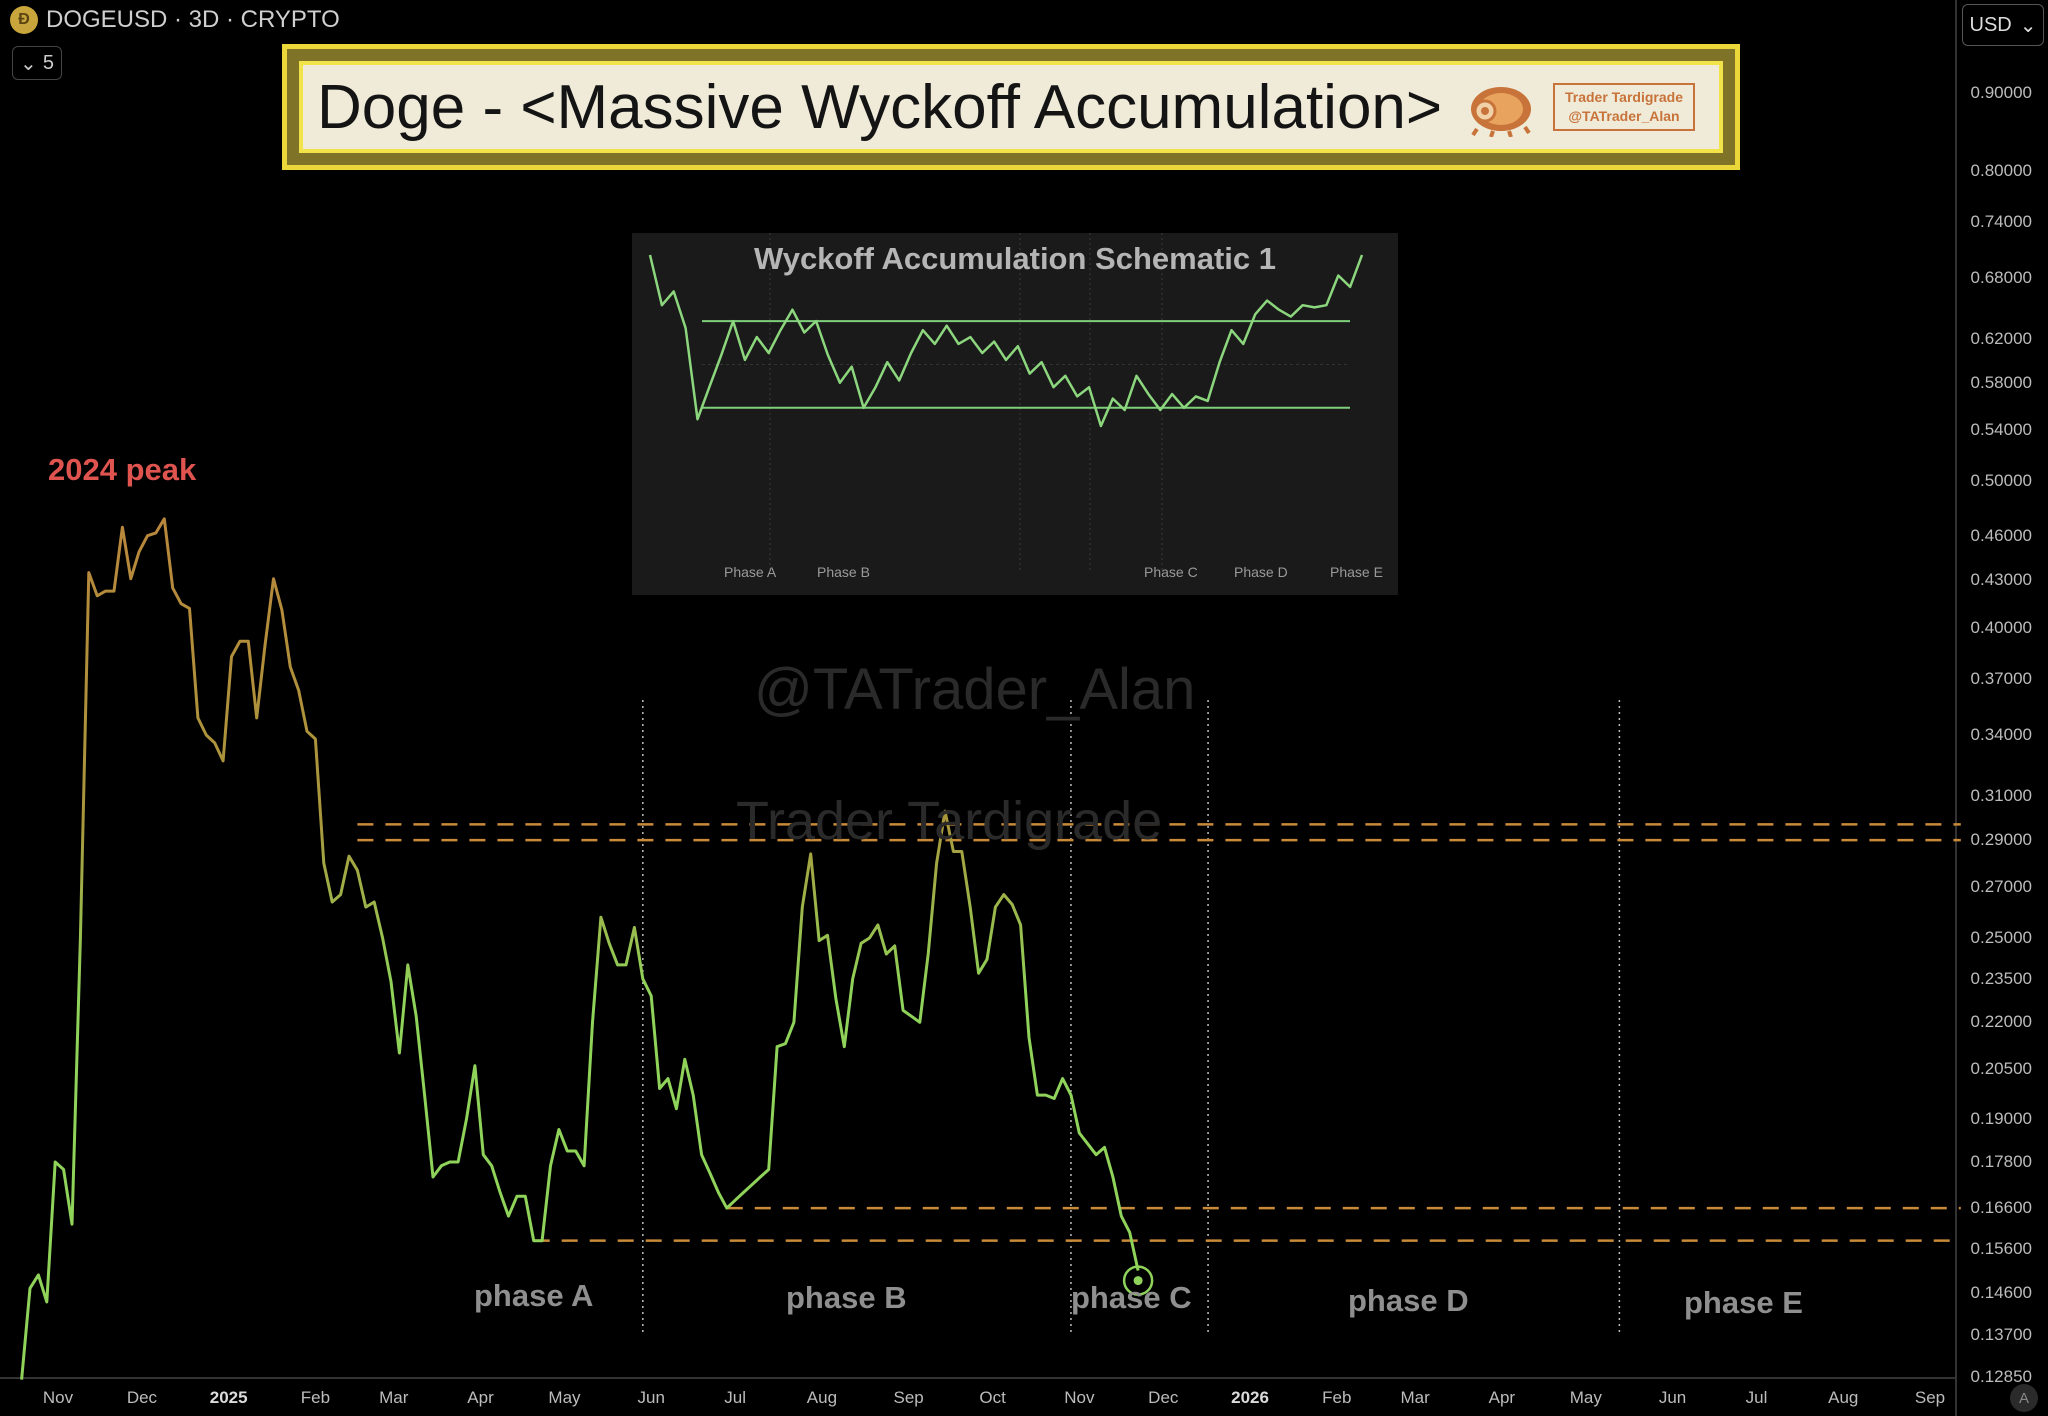 This screenshot has height=1416, width=2048. What do you see at coordinates (534, 1295) in the screenshot?
I see `phase-a-label: phase A` at bounding box center [534, 1295].